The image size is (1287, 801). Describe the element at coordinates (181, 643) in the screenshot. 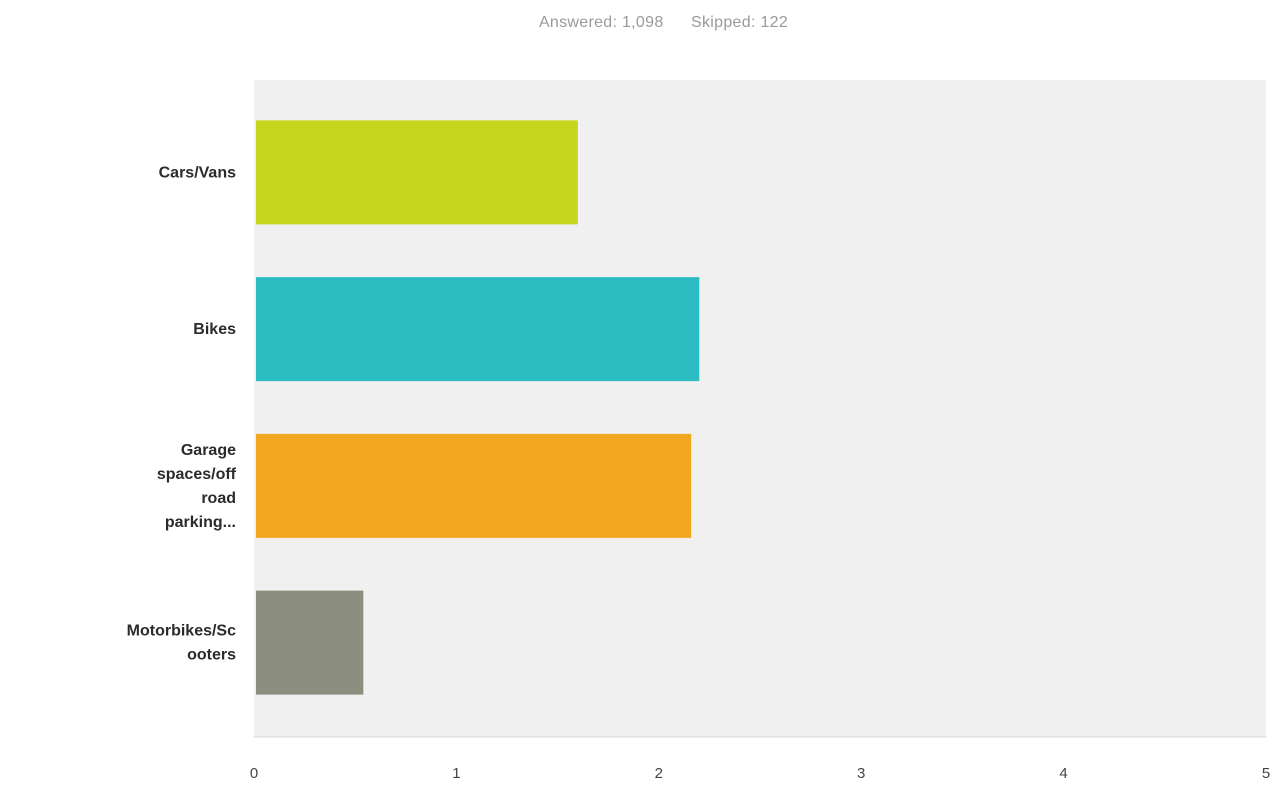

I see `category-label: Motorbikes/Sc ooters` at that location.